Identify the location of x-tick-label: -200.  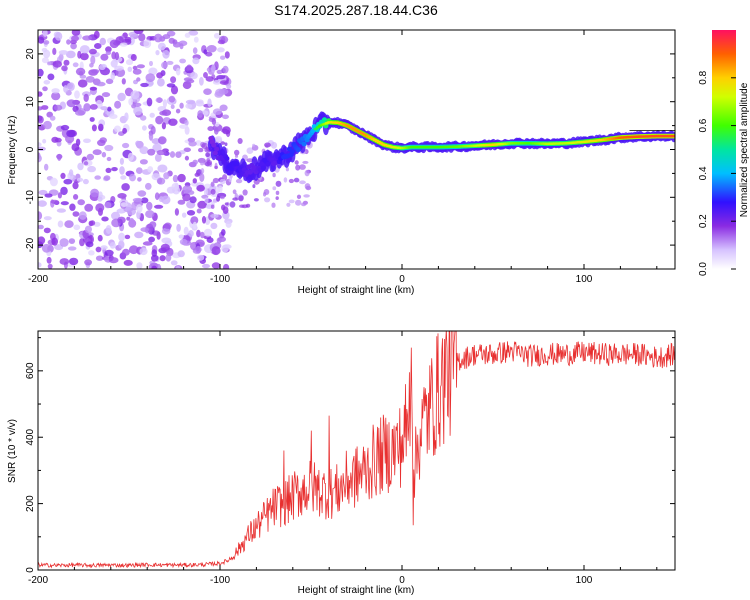
(38, 580).